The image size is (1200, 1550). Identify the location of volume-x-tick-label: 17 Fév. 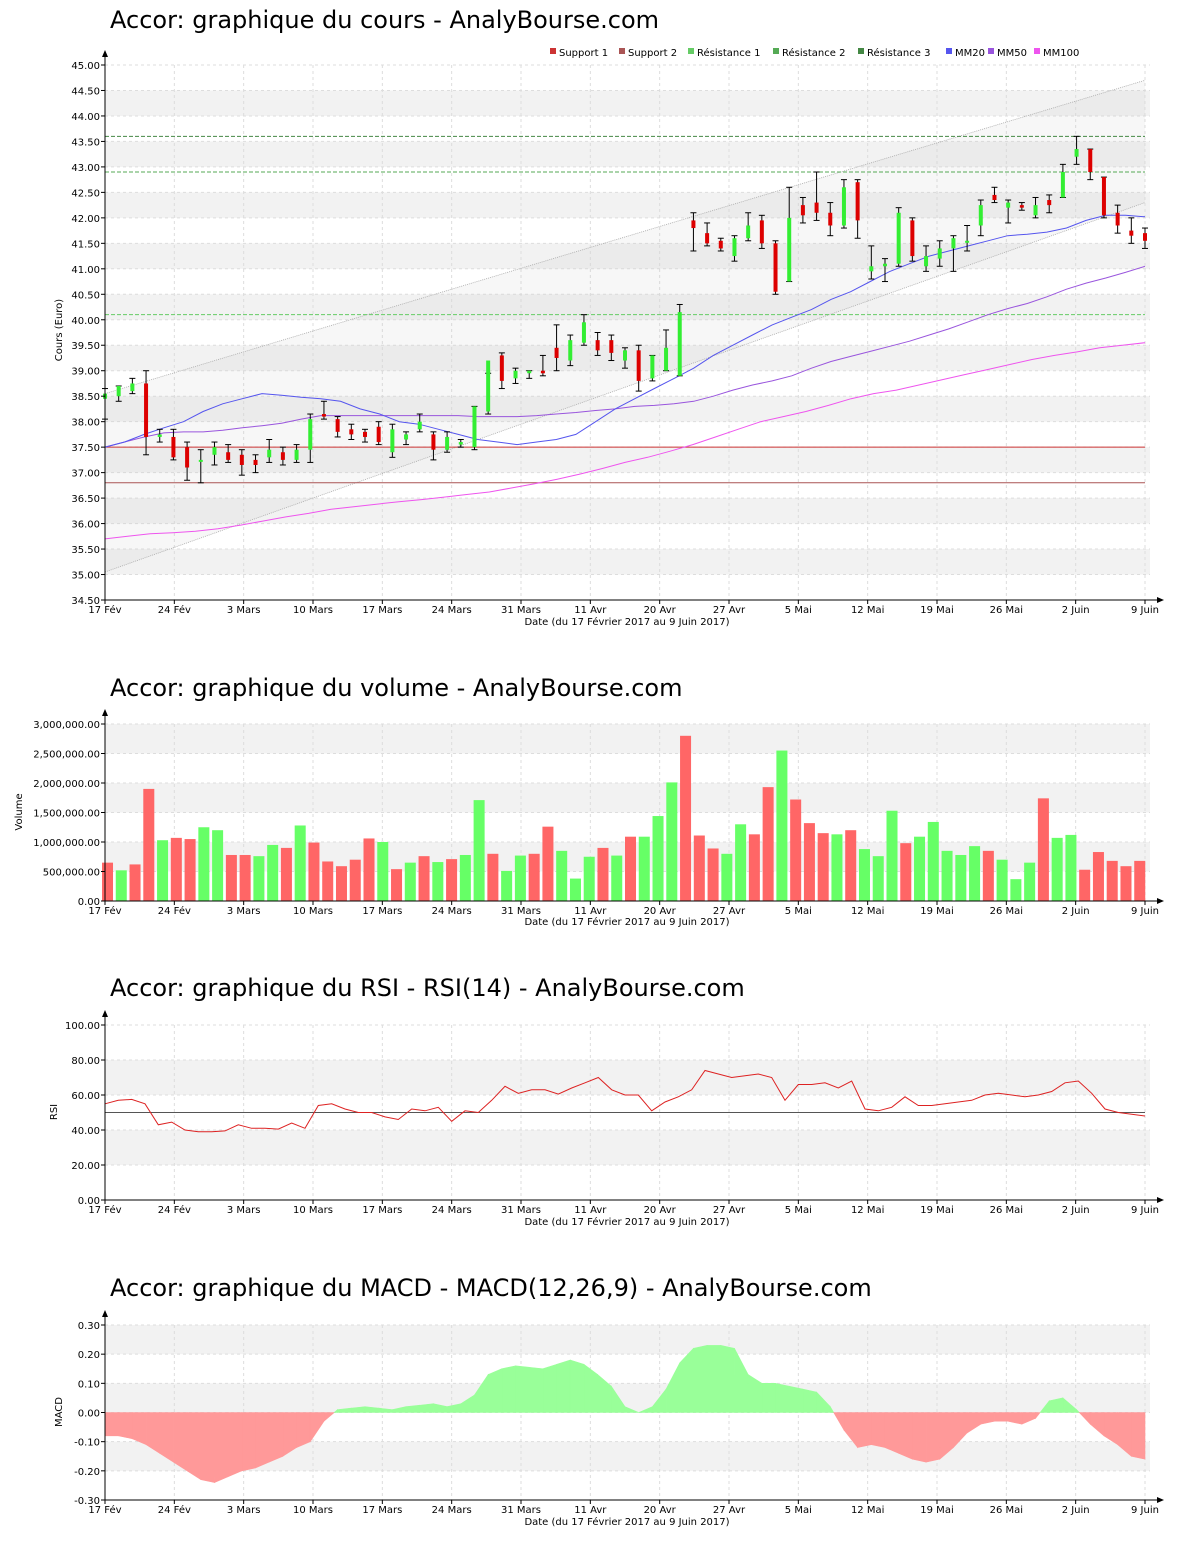
(104, 911).